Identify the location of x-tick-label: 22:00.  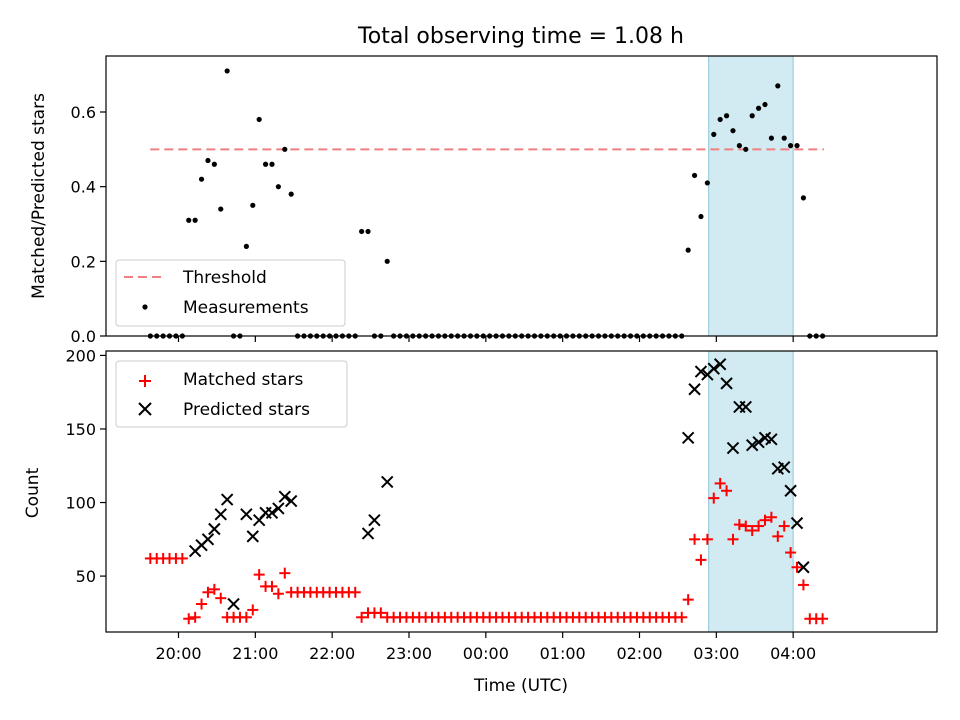
(332, 653).